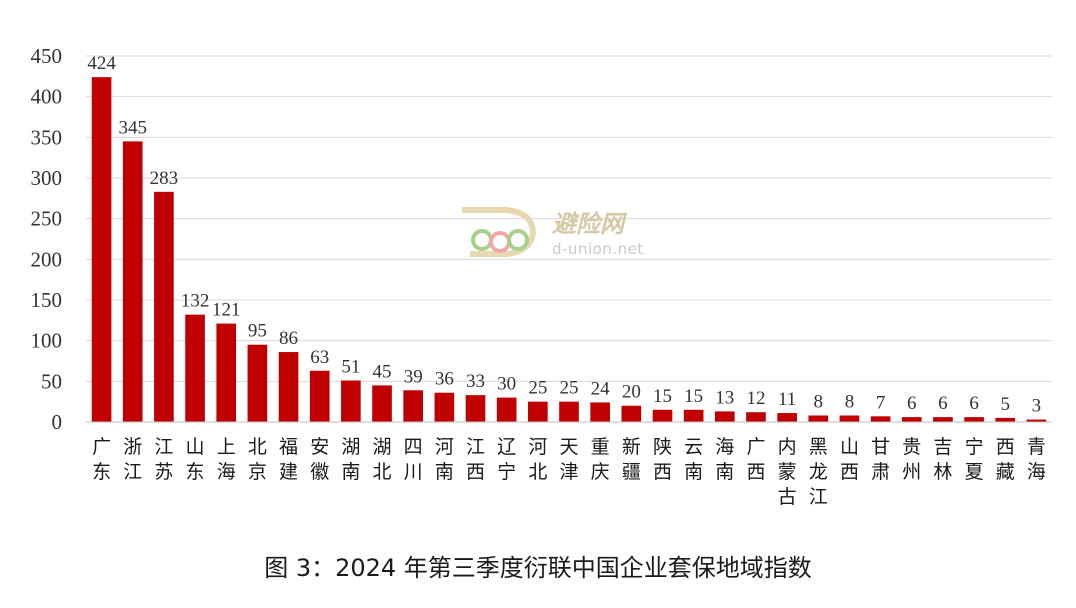 Image resolution: width=1076 pixels, height=608 pixels. I want to click on x-category-label: 安徽, so click(319, 459).